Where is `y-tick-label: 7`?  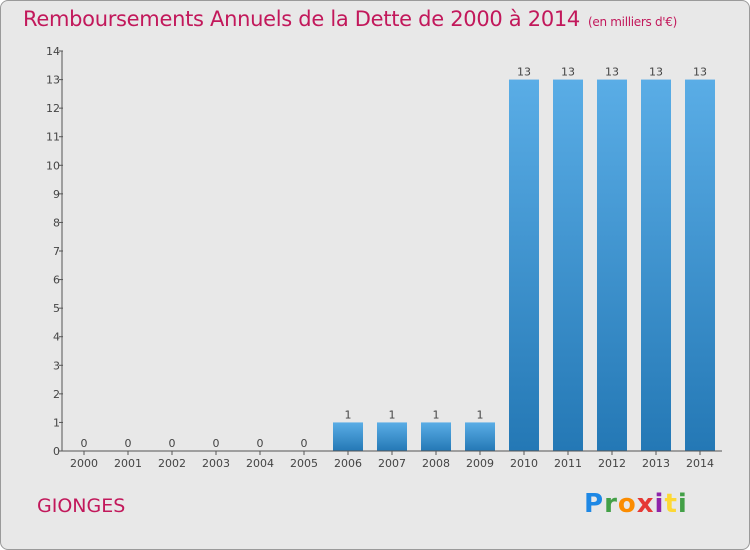 y-tick-label: 7 is located at coordinates (56, 251).